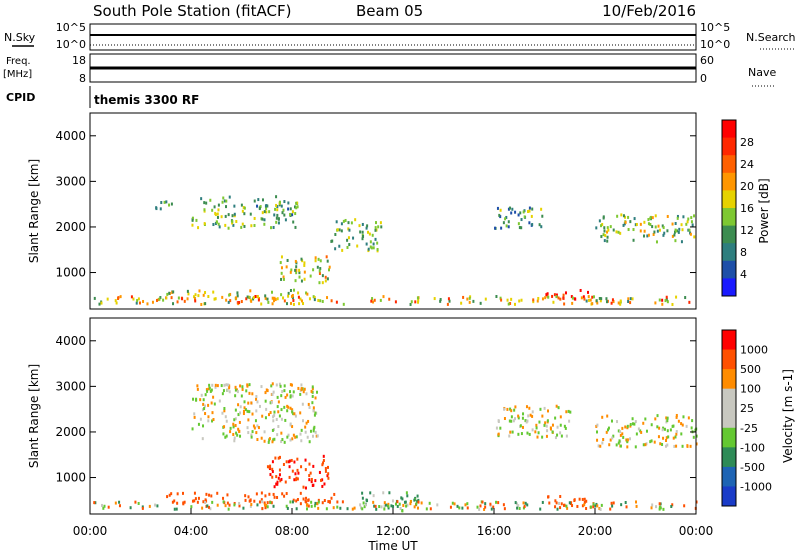 The width and height of the screenshot is (800, 554). I want to click on nave-label: Nave, so click(762, 72).